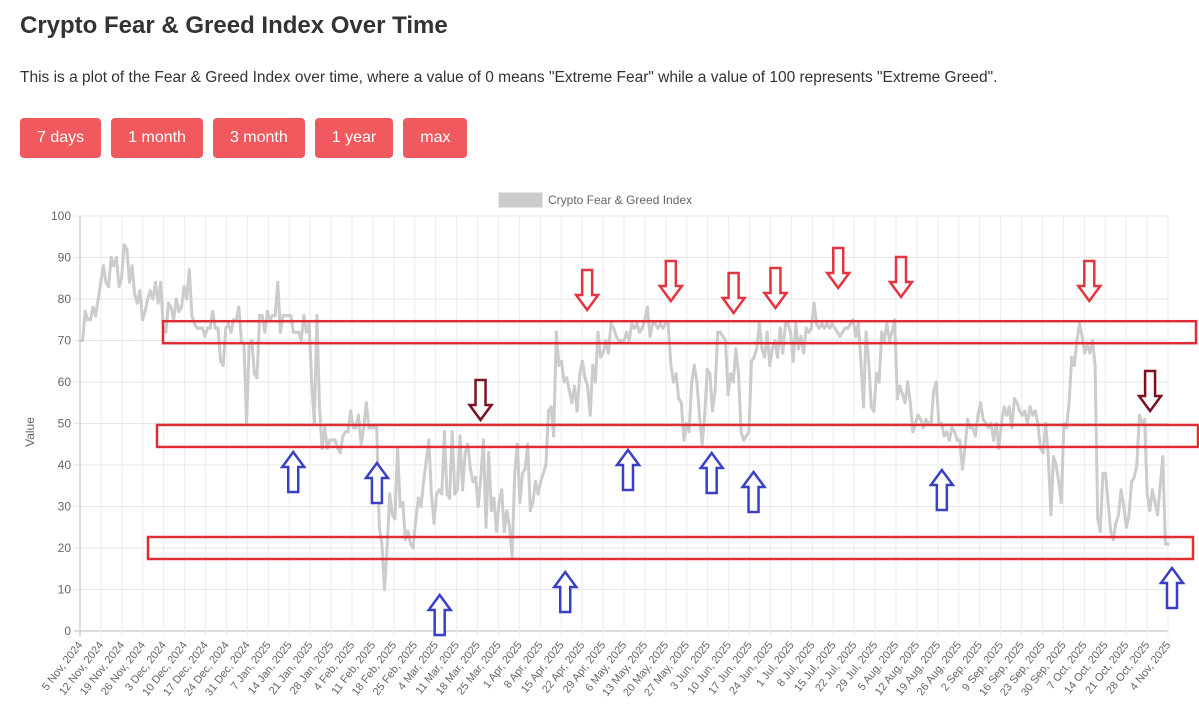 This screenshot has height=724, width=1199. What do you see at coordinates (677, 436) in the screenshot?
I see `zone-box` at bounding box center [677, 436].